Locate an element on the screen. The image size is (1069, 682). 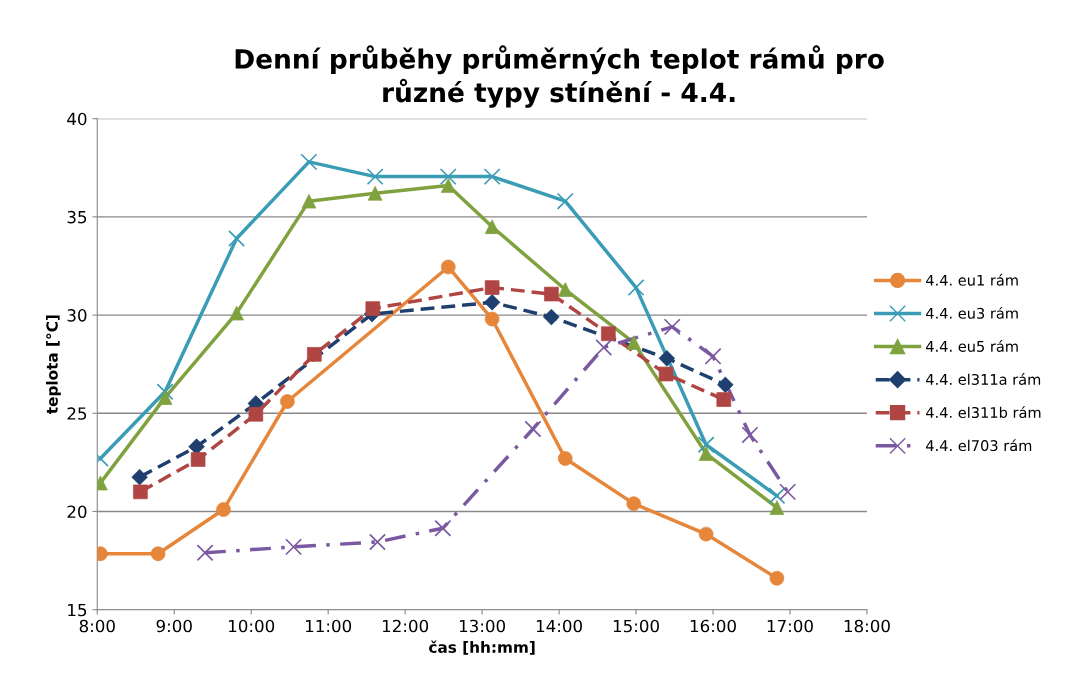
legend-label: 4.4. el311a rám is located at coordinates (983, 379).